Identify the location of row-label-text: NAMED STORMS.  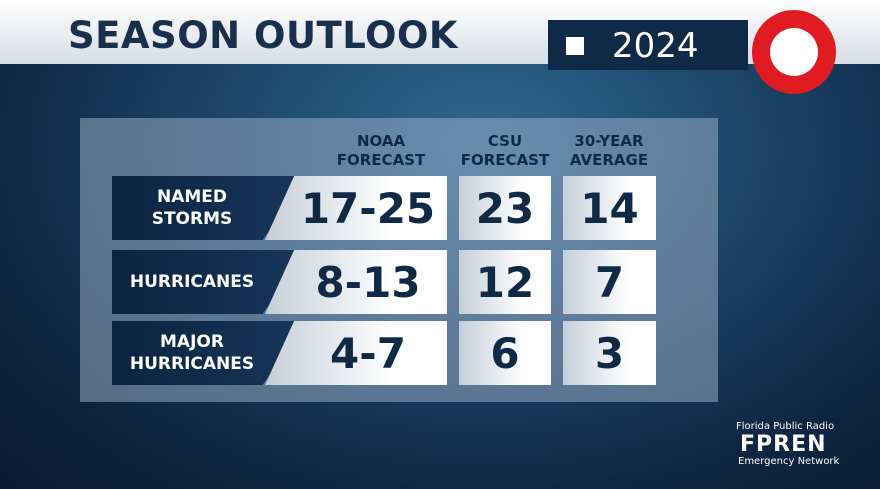
(192, 208).